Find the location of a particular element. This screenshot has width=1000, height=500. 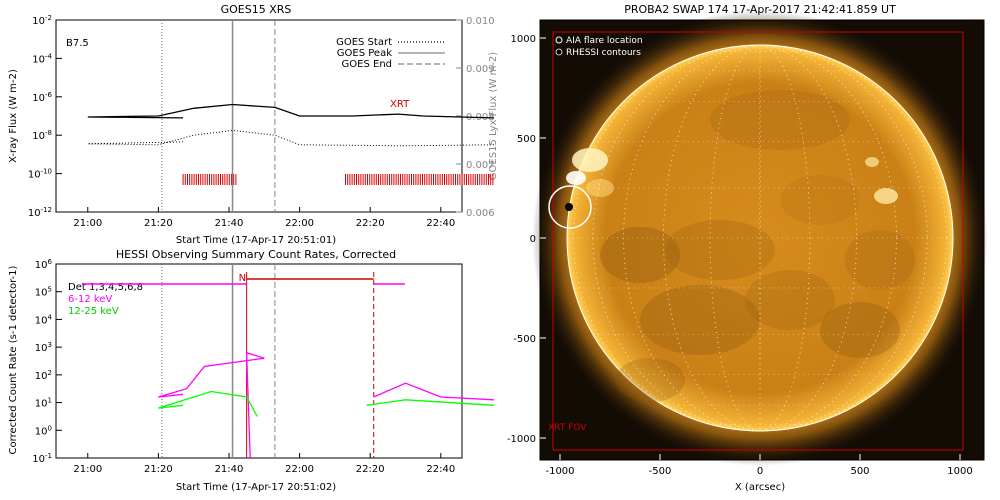

swap-x-label: X (arcsec) is located at coordinates (760, 487).